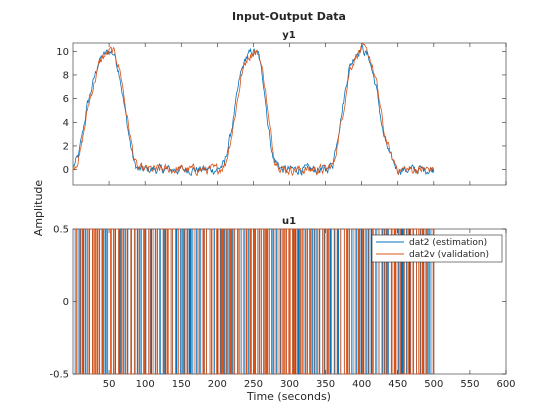 This screenshot has width=560, height=420. Describe the element at coordinates (289, 384) in the screenshot. I see `x-tick-label-5: 300` at that location.